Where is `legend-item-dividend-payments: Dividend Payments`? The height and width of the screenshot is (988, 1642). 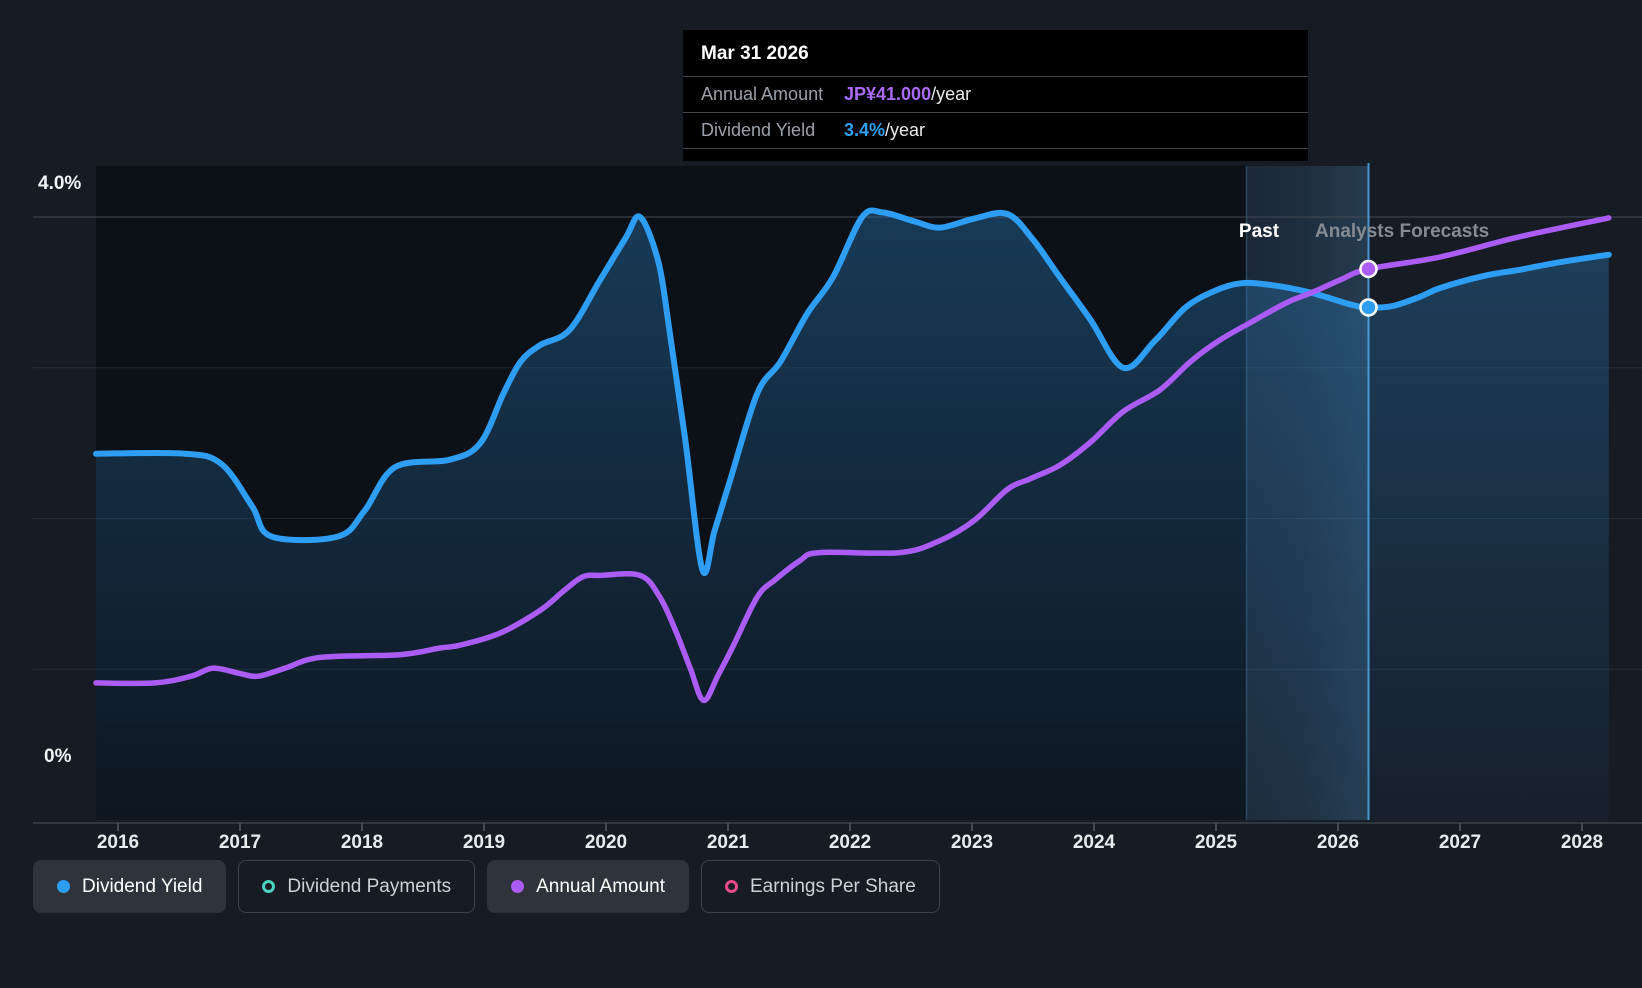
legend-item-dividend-payments: Dividend Payments is located at coordinates (357, 886).